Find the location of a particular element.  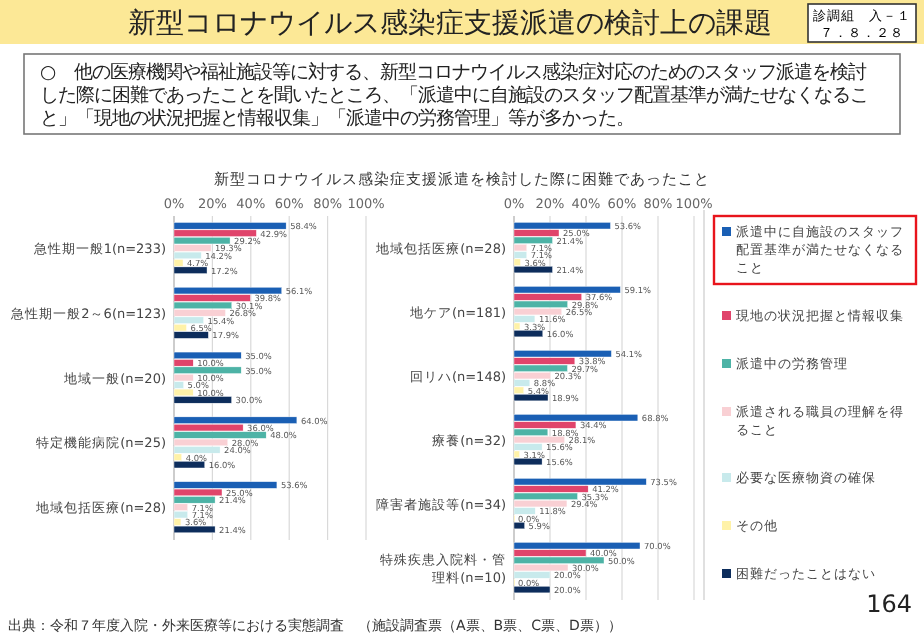

text: 164 is located at coordinates (889, 604).